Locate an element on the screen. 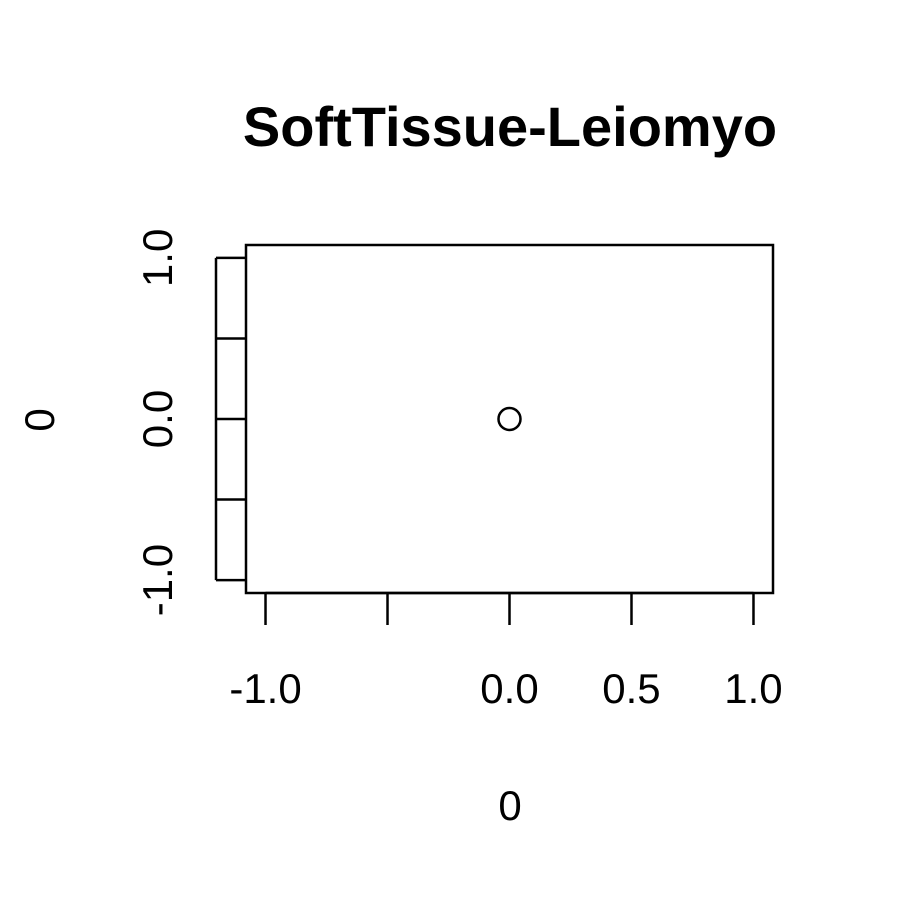 The width and height of the screenshot is (900, 900). y-tick-label: 1.0 is located at coordinates (157, 258).